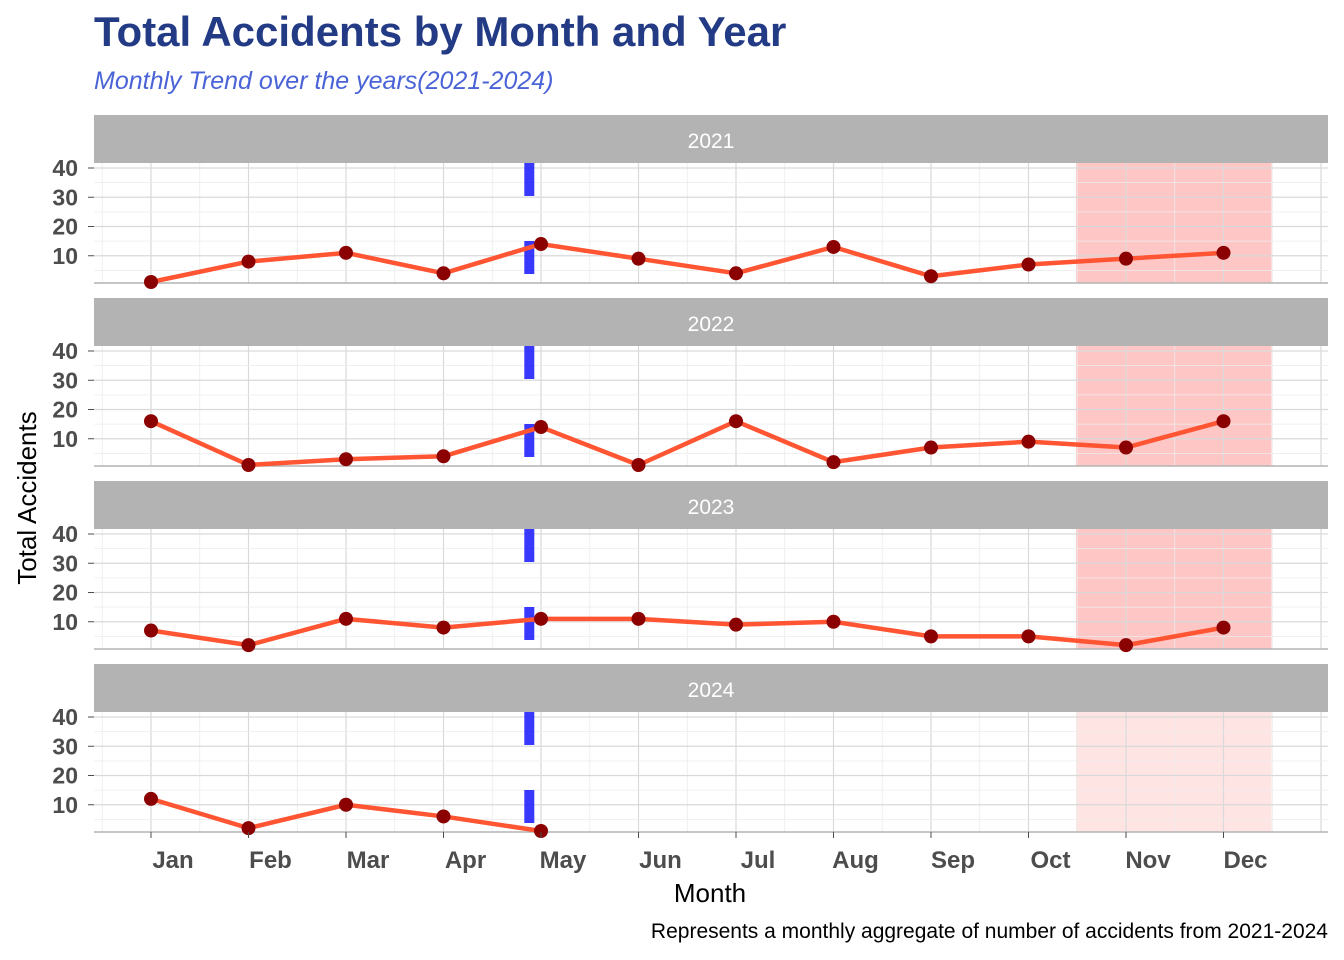 This screenshot has height=960, width=1344. What do you see at coordinates (368, 860) in the screenshot?
I see `x-tick-label: Mar` at bounding box center [368, 860].